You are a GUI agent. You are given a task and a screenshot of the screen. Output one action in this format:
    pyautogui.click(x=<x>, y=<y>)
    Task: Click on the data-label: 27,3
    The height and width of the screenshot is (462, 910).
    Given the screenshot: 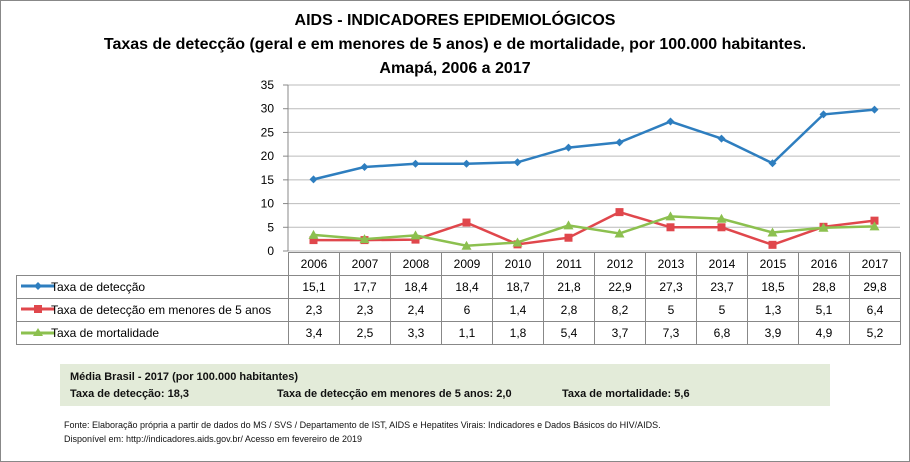 What is the action you would take?
    pyautogui.click(x=671, y=287)
    